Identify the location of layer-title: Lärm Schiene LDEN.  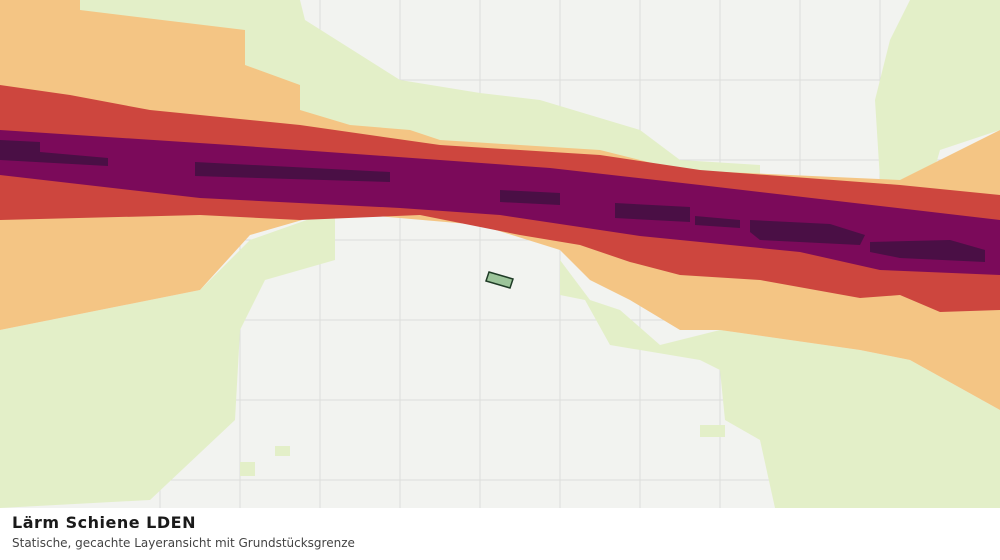
(104, 522).